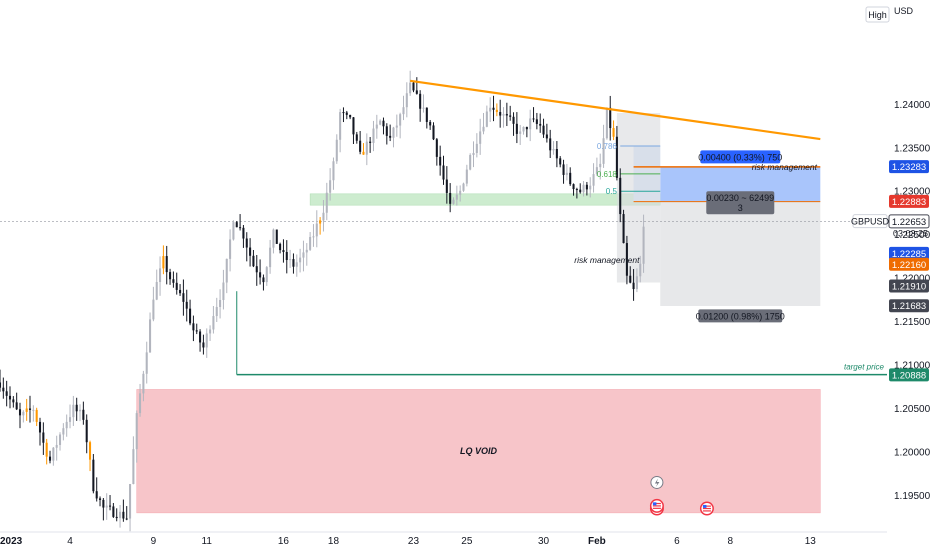  I want to click on flash-event-icon, so click(657, 482).